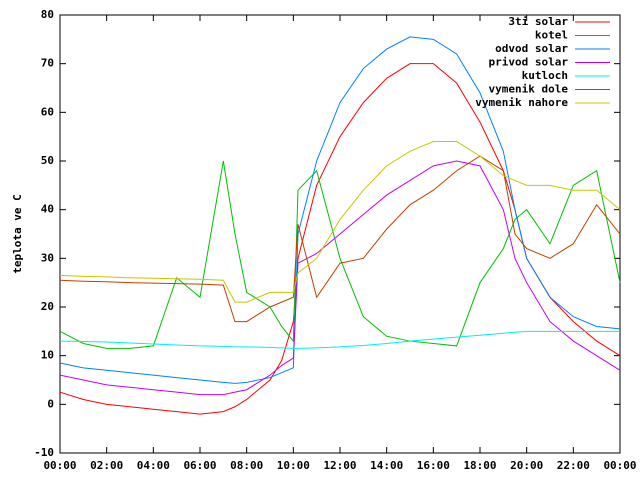 This screenshot has height=480, width=640. Describe the element at coordinates (573, 465) in the screenshot. I see `x-tick-label: 22:00` at that location.